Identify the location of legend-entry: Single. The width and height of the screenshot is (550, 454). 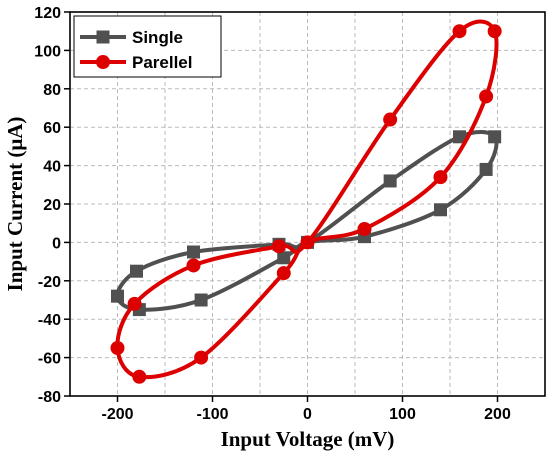
(131, 37).